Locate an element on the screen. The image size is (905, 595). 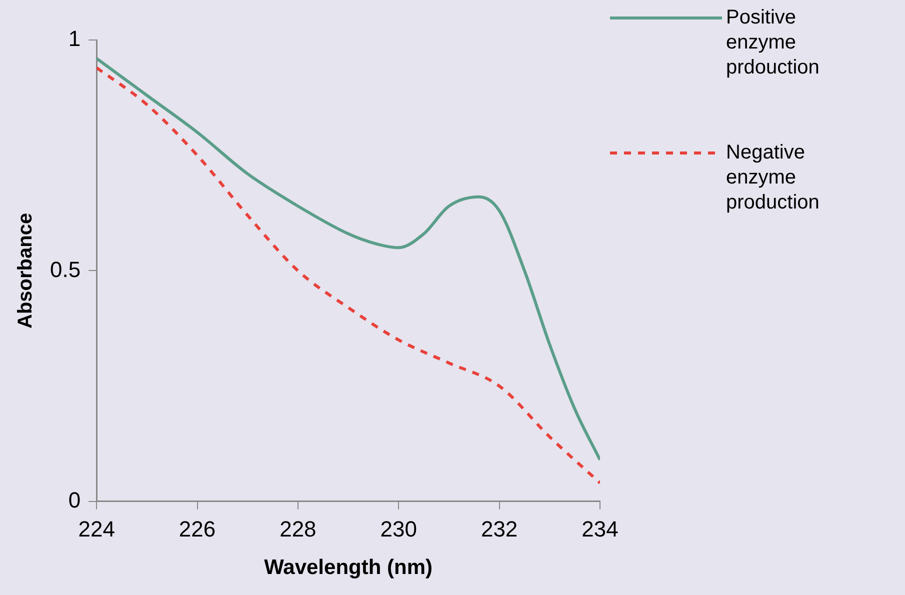
x-tick-label: 226 is located at coordinates (197, 529).